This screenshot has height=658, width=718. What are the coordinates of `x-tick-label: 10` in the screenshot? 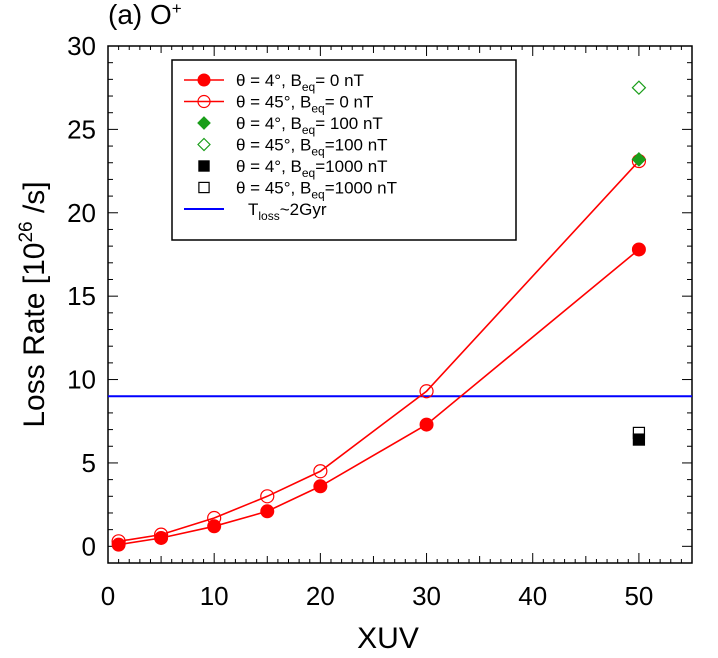 It's located at (214, 596).